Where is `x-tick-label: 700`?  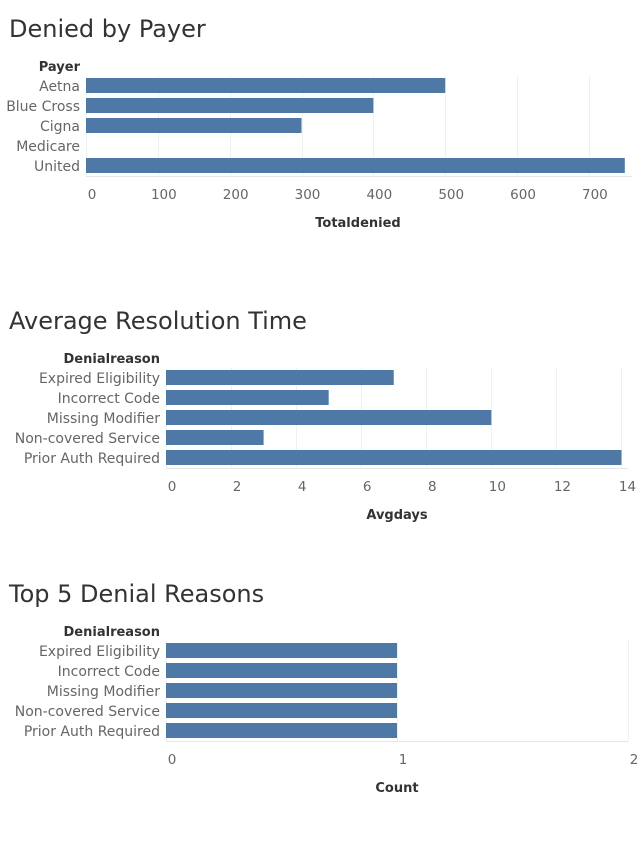 x-tick-label: 700 is located at coordinates (595, 195).